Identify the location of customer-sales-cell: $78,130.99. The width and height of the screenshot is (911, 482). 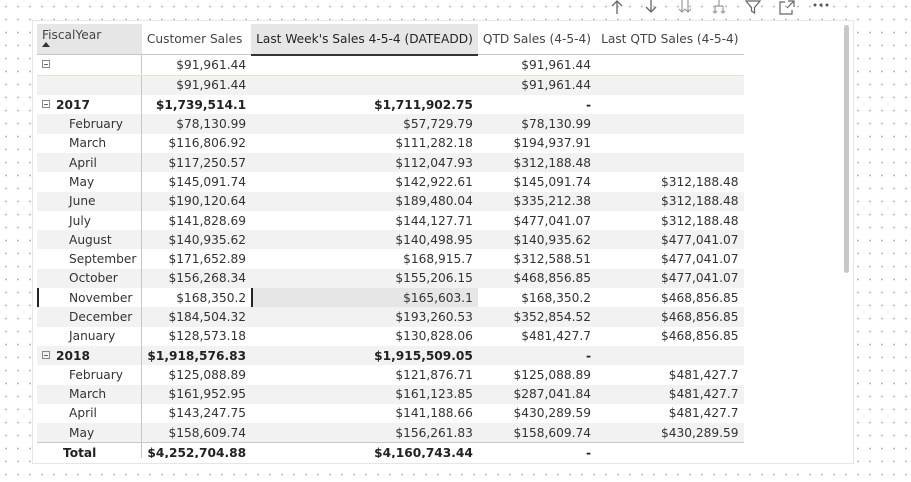
(196, 124).